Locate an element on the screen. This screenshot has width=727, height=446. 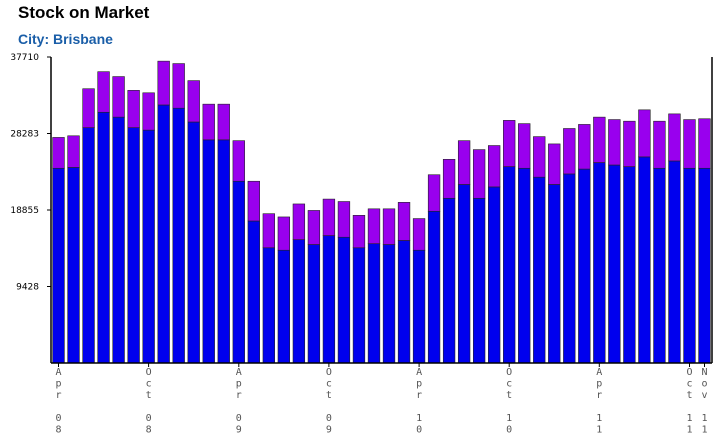
chart-title: Stock on Market is located at coordinates (84, 12).